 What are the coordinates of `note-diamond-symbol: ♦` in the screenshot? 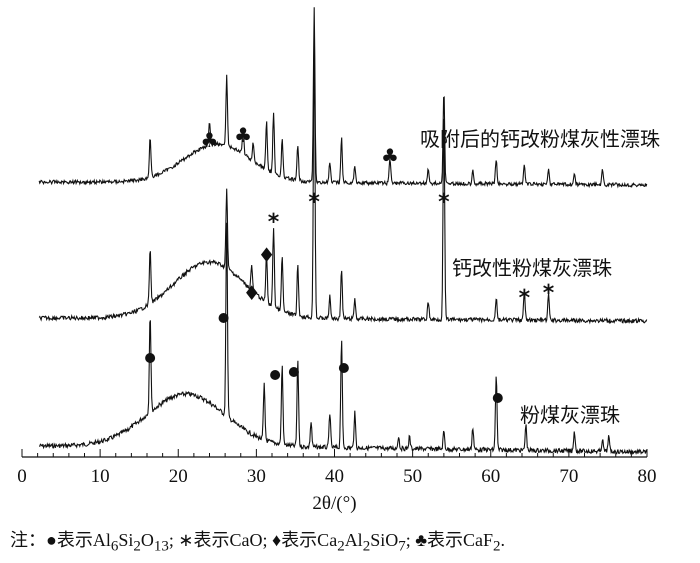 It's located at (277, 540).